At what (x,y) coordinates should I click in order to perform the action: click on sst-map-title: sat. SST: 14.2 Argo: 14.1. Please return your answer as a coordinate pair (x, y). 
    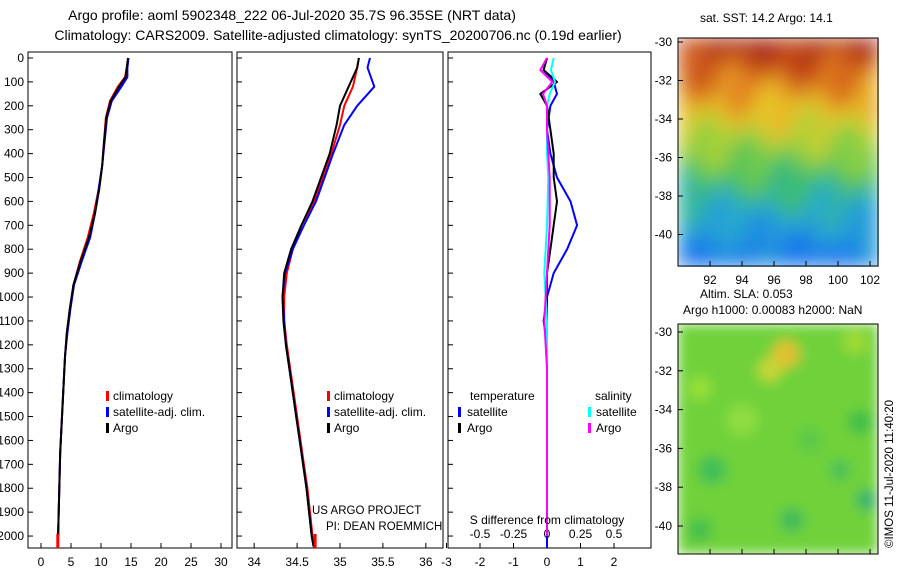
    Looking at the image, I should click on (766, 18).